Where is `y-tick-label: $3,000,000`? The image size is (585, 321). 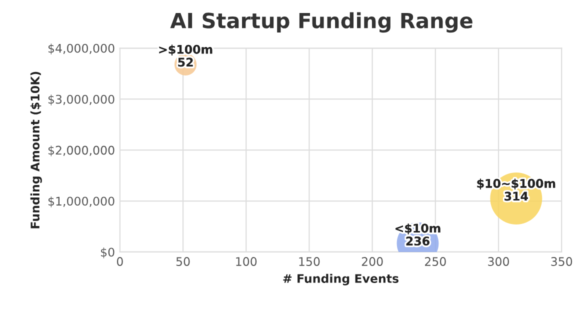 y-tick-label: $3,000,000 is located at coordinates (81, 100).